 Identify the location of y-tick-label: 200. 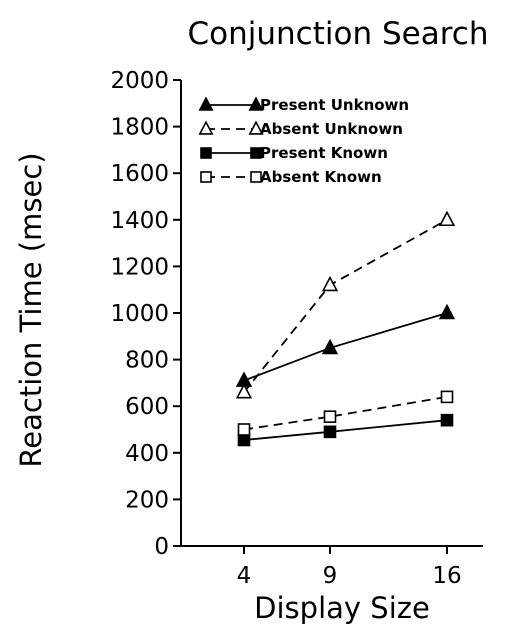
(147, 500).